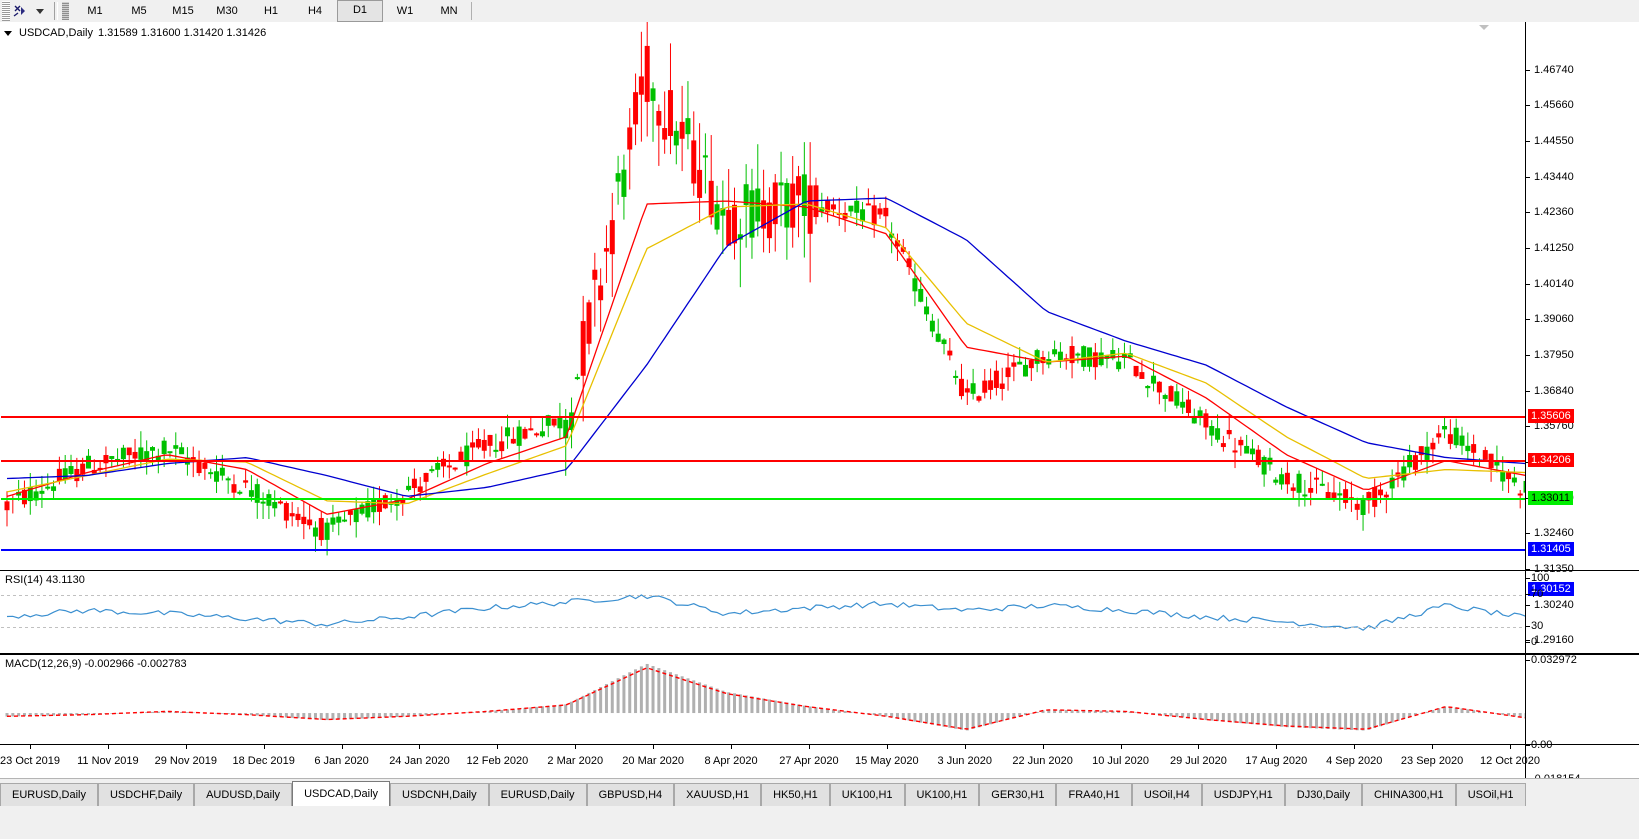 The width and height of the screenshot is (1639, 839). I want to click on date-label-15: 29 Jul 2020, so click(1198, 761).